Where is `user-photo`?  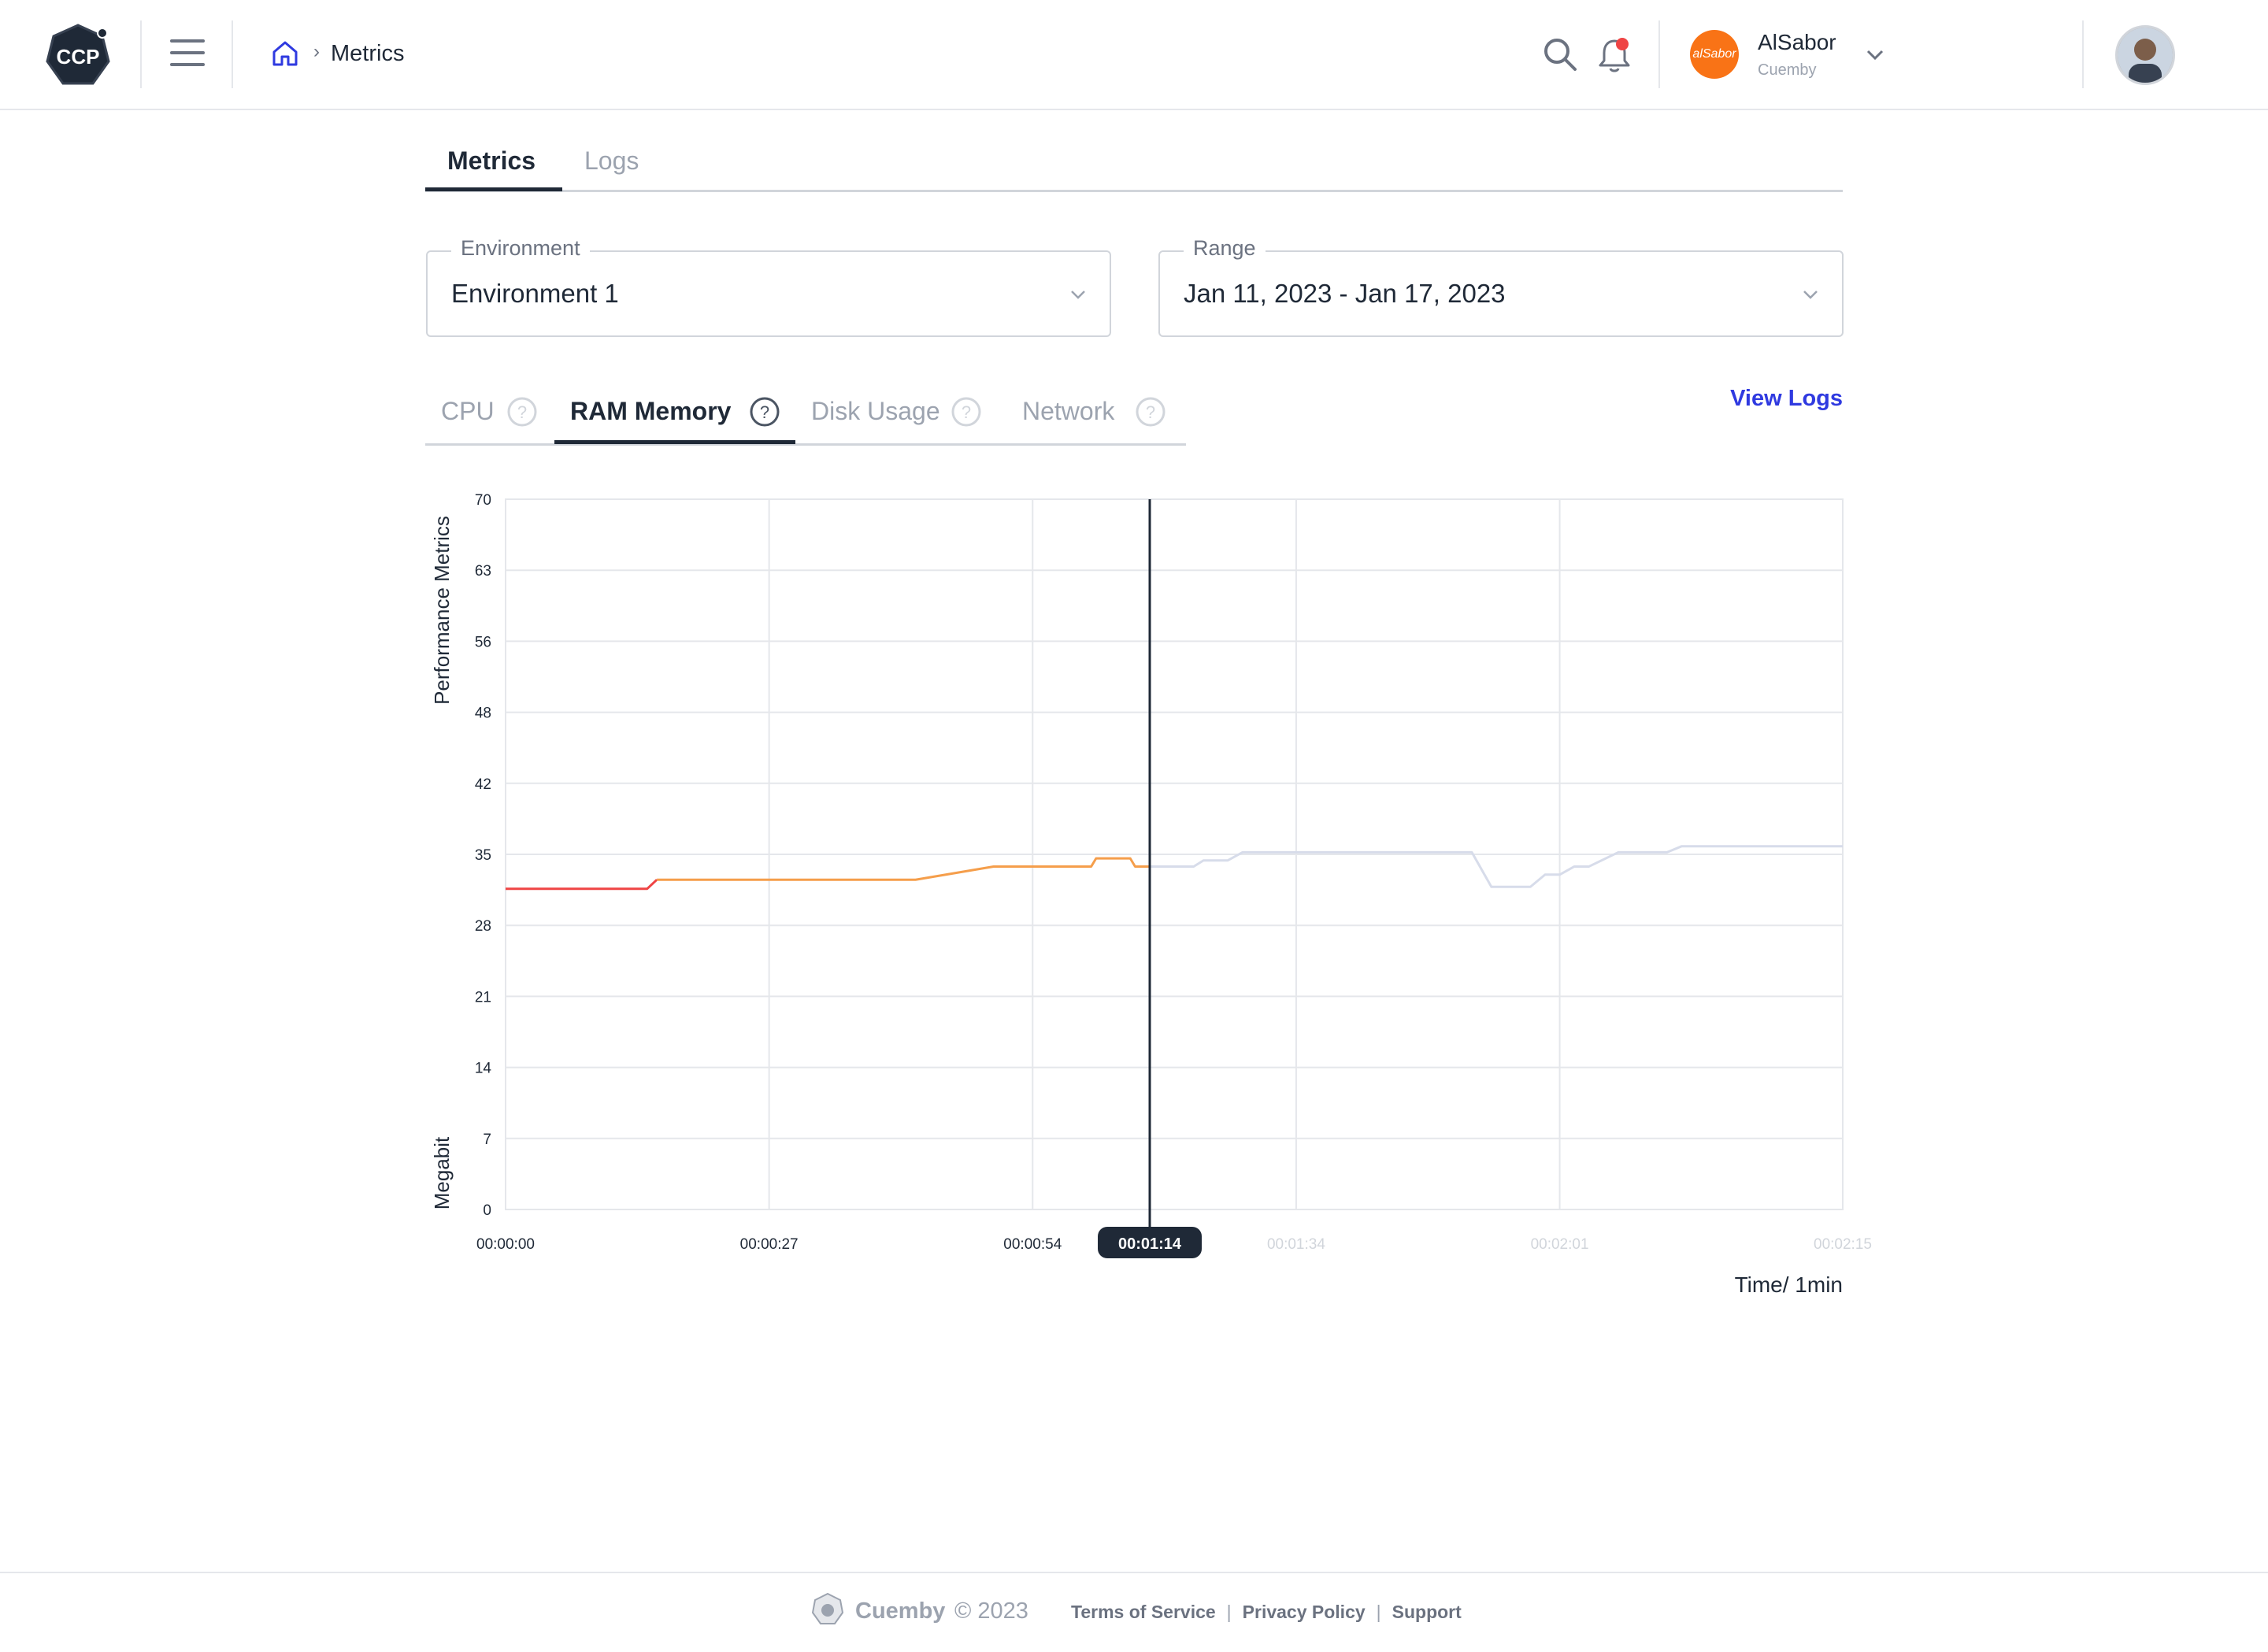
user-photo is located at coordinates (2145, 55).